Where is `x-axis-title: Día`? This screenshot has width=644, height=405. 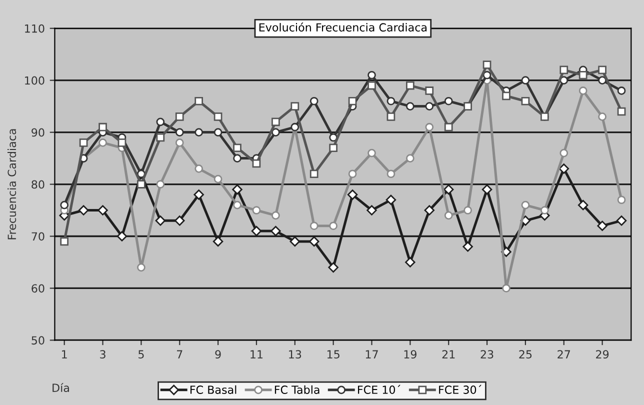 x-axis-title: Día is located at coordinates (60, 387).